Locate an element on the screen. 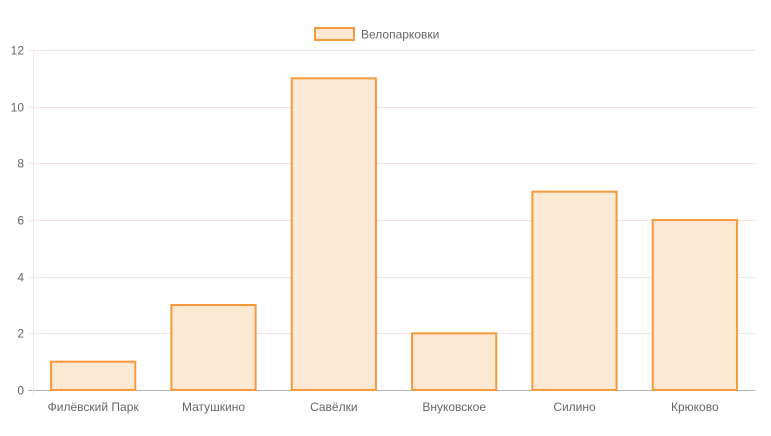  y-tick-label: 6 is located at coordinates (20, 221).